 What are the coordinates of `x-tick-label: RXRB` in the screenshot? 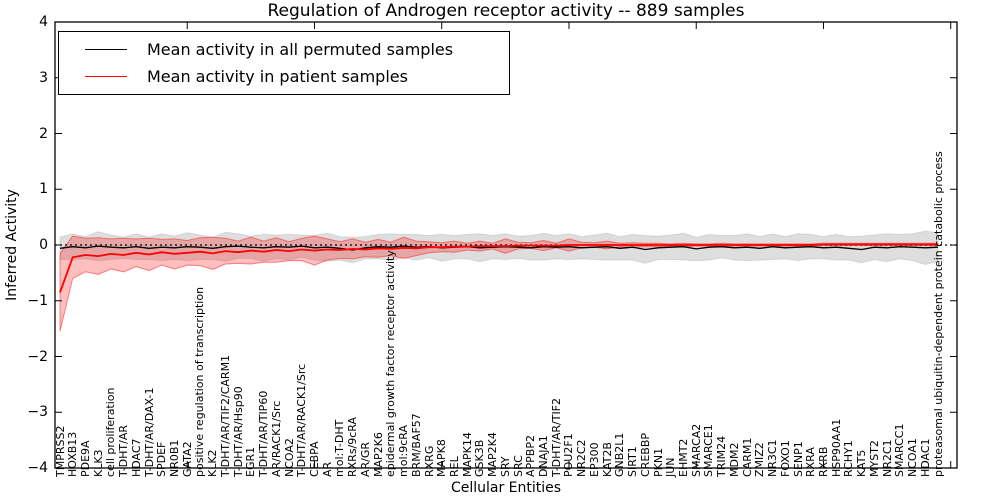 It's located at (823, 461).